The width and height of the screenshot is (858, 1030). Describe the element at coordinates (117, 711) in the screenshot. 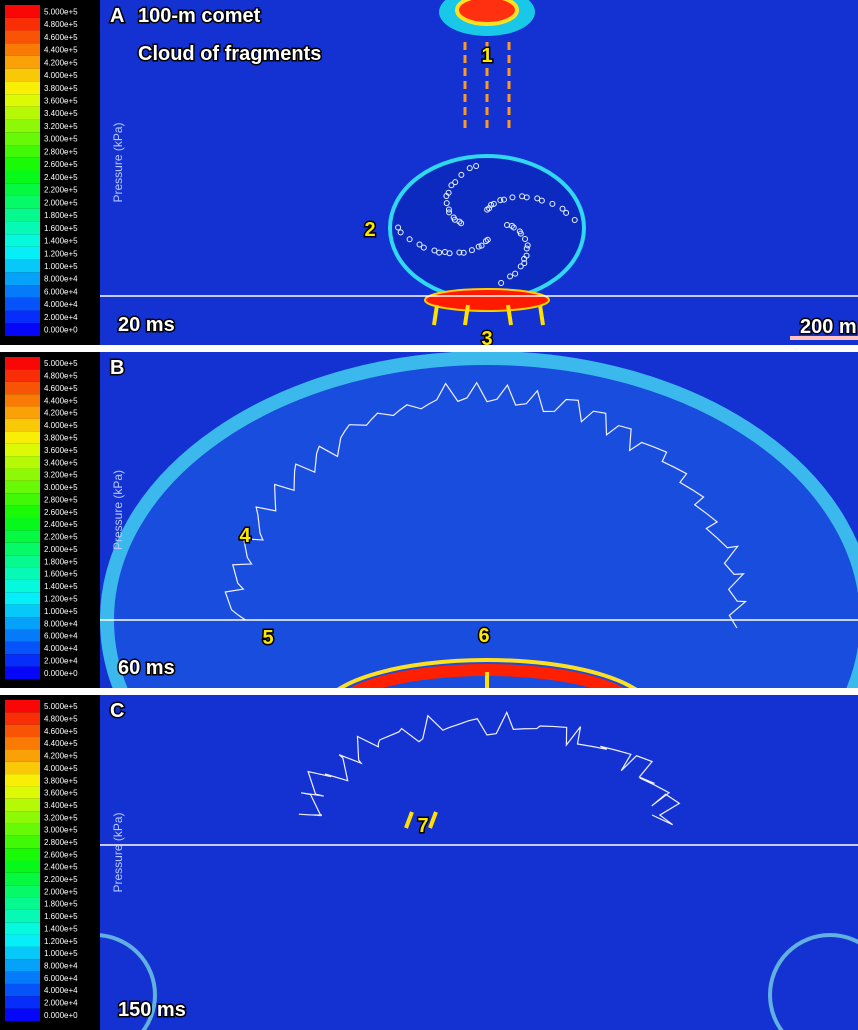

I see `panel-label: C` at that location.